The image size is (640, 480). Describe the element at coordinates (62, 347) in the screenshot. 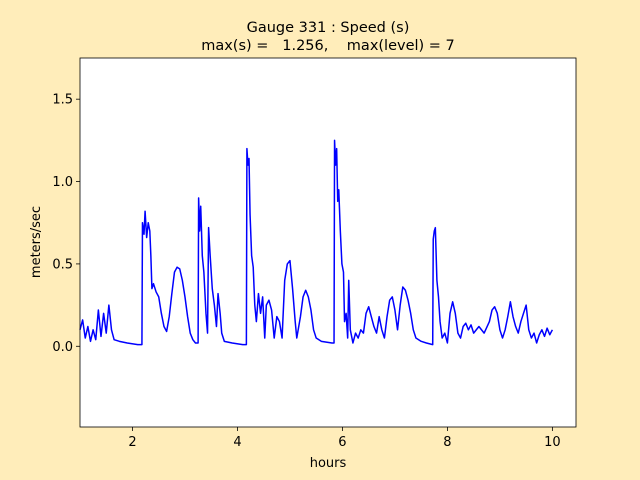

I see `y-tick-label: 0.0` at that location.